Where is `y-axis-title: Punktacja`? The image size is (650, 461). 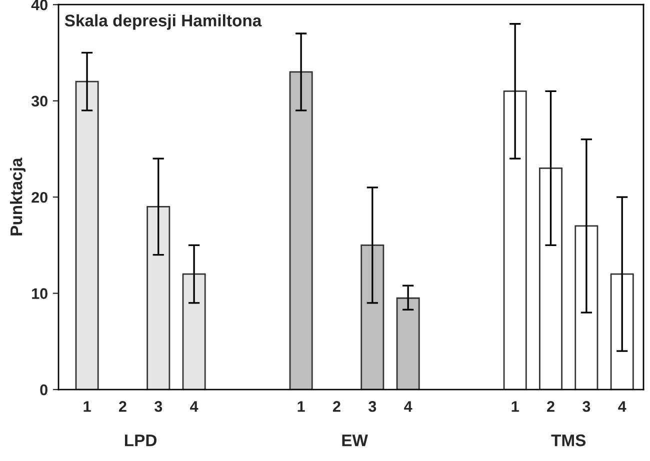 y-axis-title: Punktacja is located at coordinates (18, 197).